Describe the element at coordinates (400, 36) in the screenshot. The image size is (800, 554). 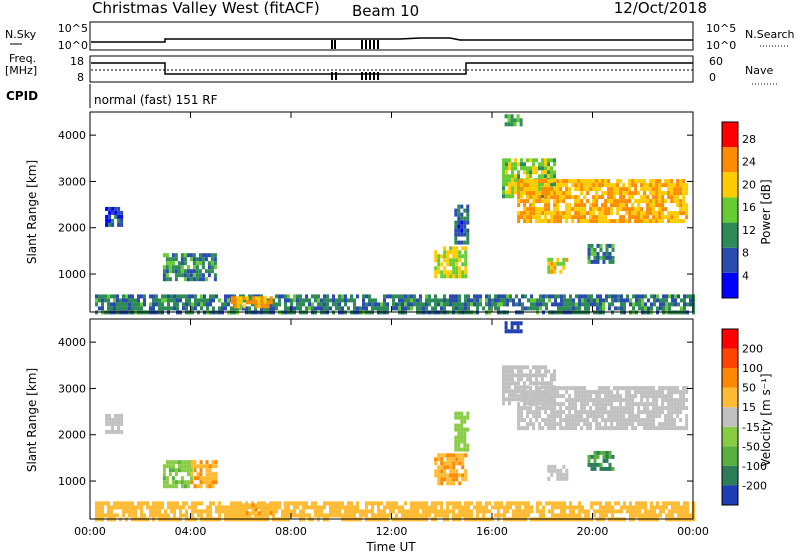
I see `noise-panel: N.Sky 10^5 10^0 10^5 10^0 N.Search` at that location.